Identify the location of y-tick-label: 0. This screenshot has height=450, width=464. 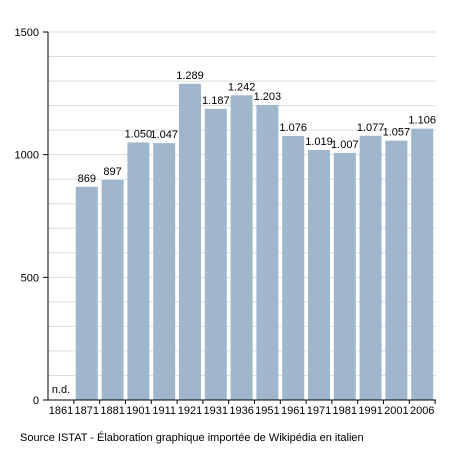
(36, 401).